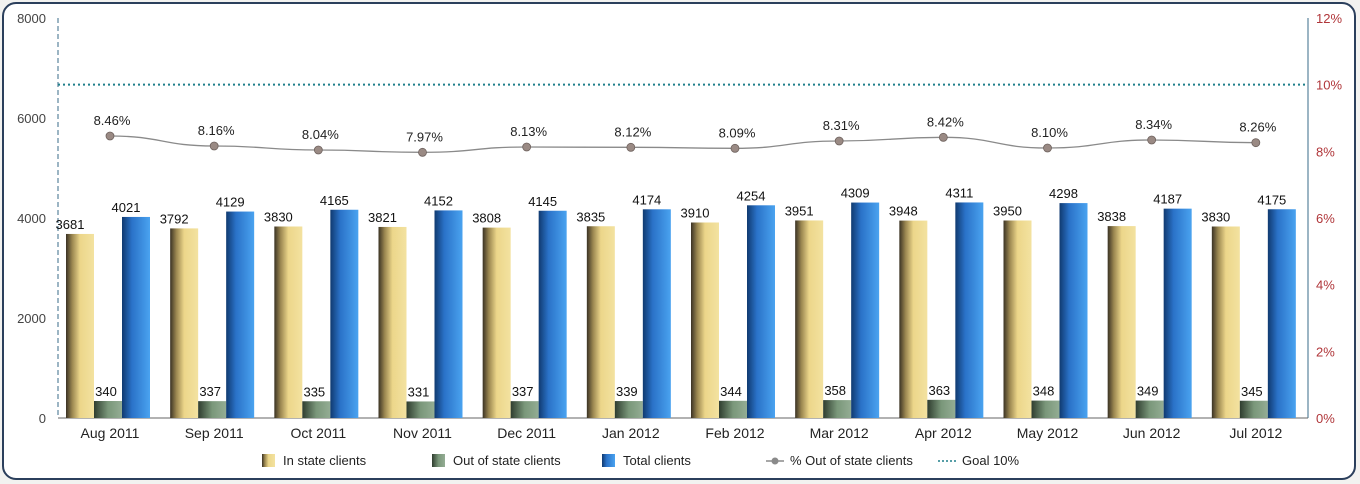  I want to click on percent-label: 8.16%, so click(216, 130).